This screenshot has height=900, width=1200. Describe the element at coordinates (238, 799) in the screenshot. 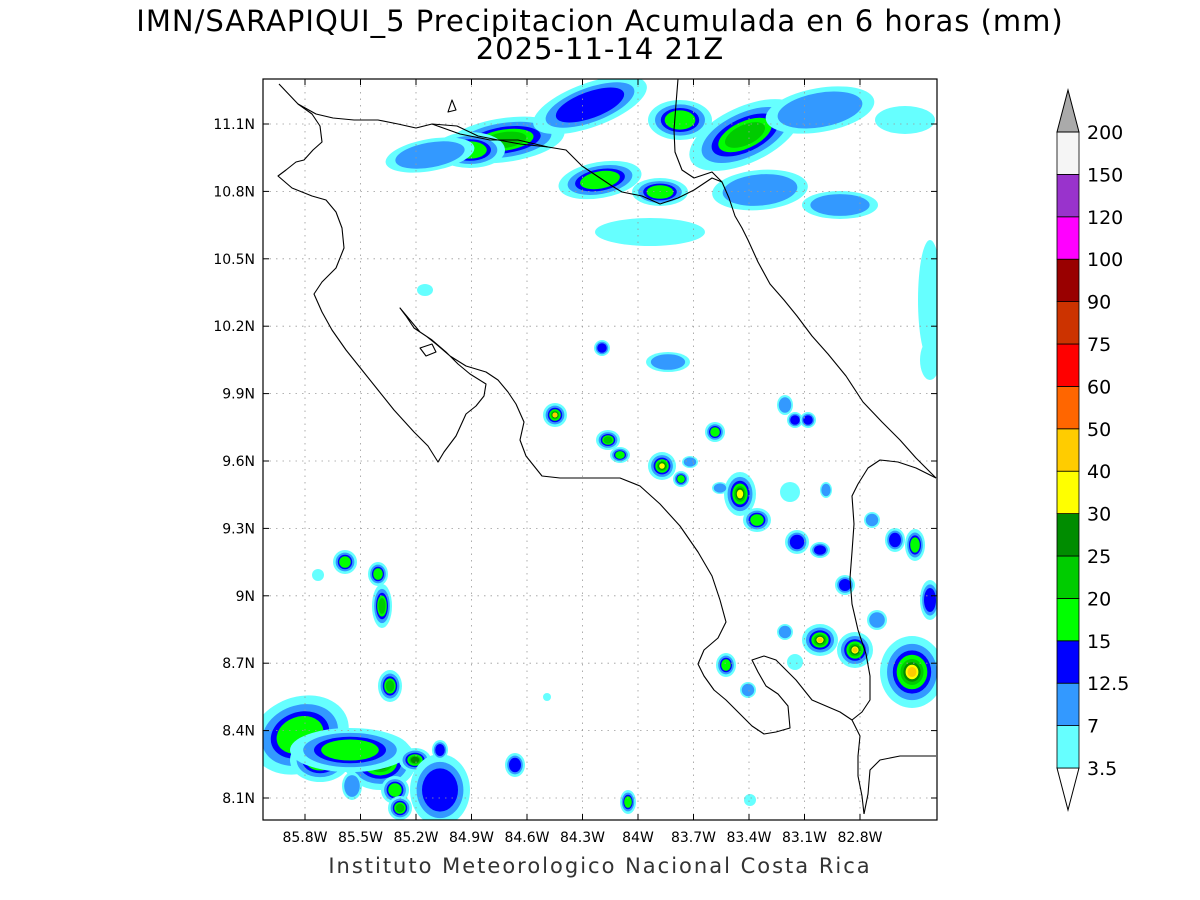

I see `lat-tick-label: 8.1N` at that location.